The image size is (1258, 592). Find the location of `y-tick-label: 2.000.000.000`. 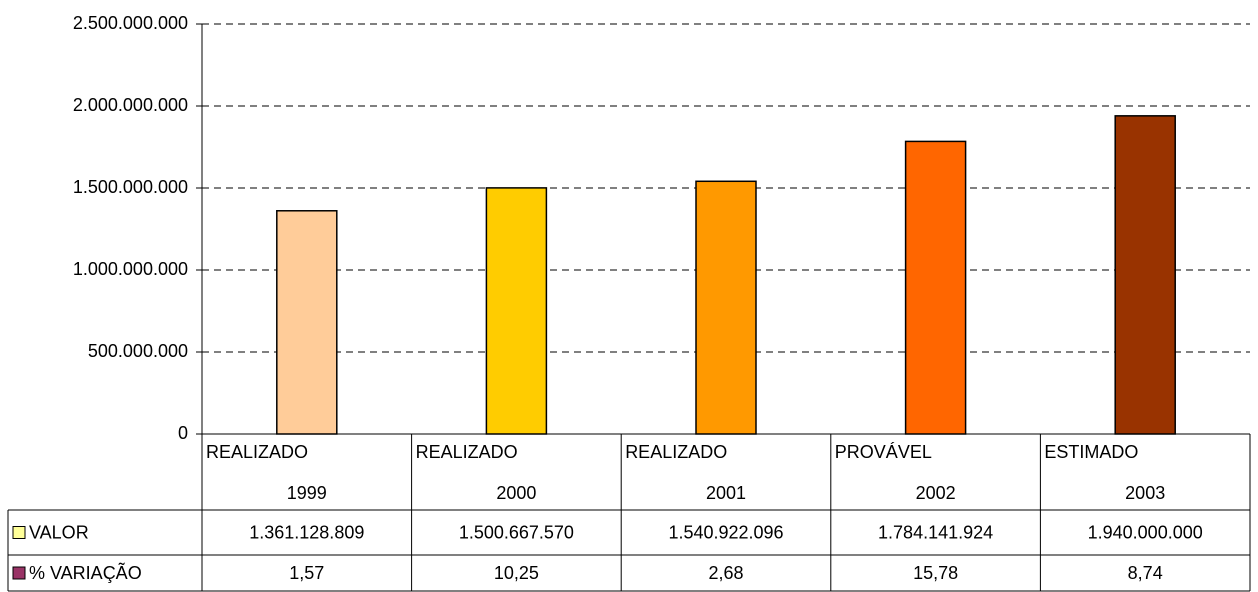

y-tick-label: 2.000.000.000 is located at coordinates (130, 105).